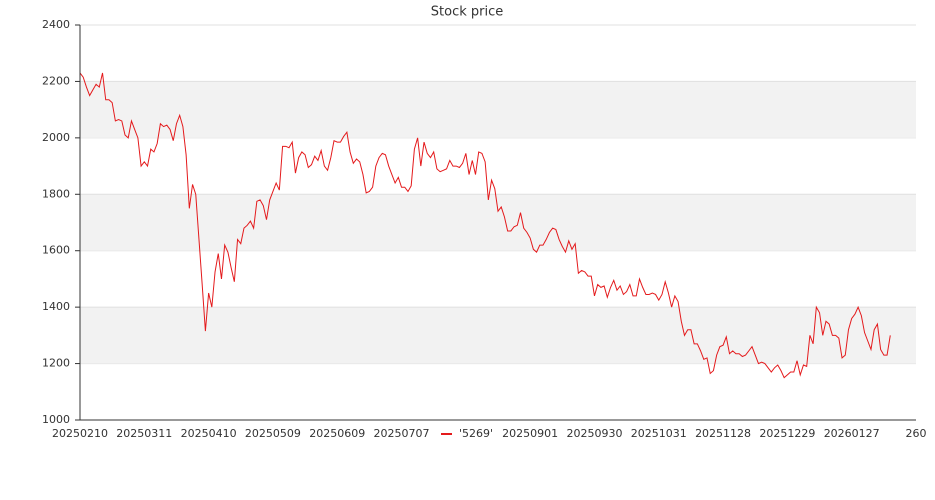  I want to click on y-tick-label: 1200, so click(56, 363).